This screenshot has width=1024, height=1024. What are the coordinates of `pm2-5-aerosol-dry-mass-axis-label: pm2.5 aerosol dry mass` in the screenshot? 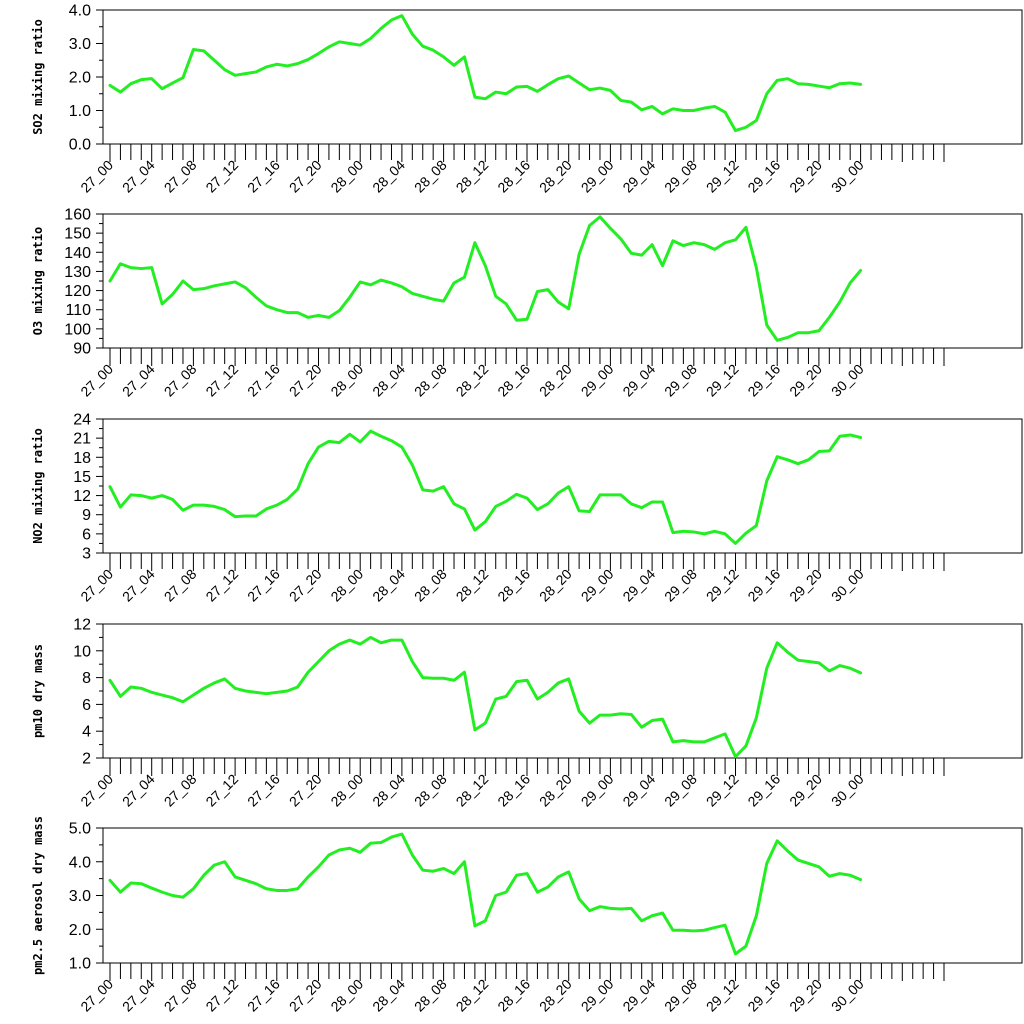 It's located at (38, 895).